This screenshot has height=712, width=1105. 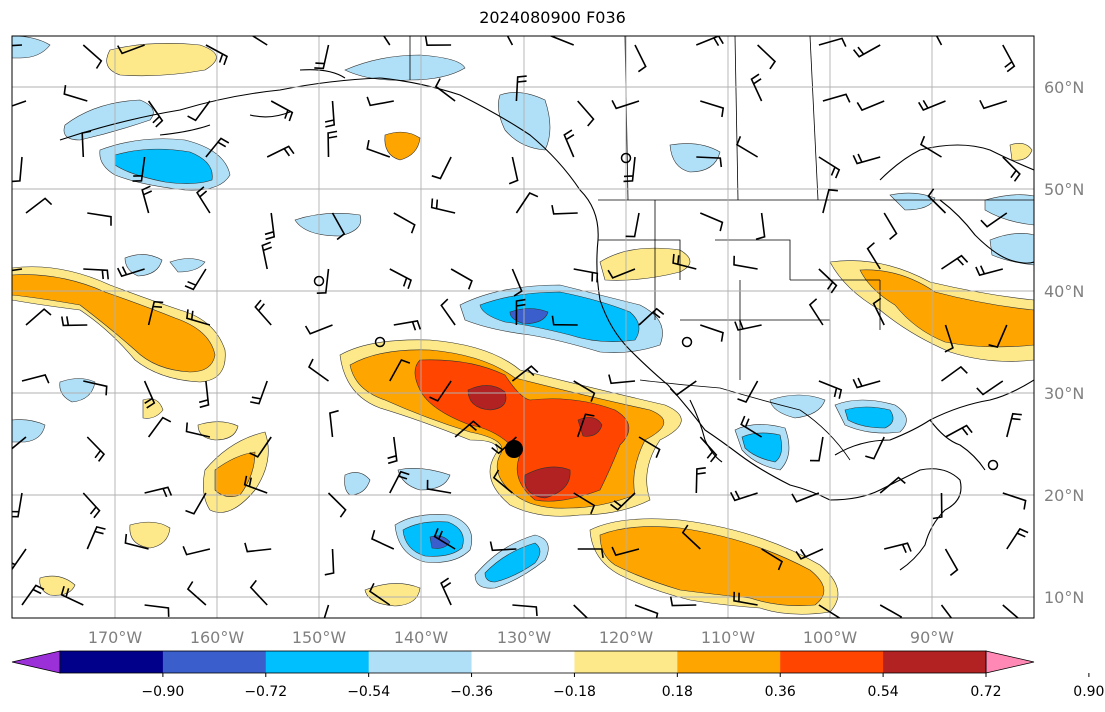 What do you see at coordinates (514, 449) in the screenshot?
I see `location-marker` at bounding box center [514, 449].